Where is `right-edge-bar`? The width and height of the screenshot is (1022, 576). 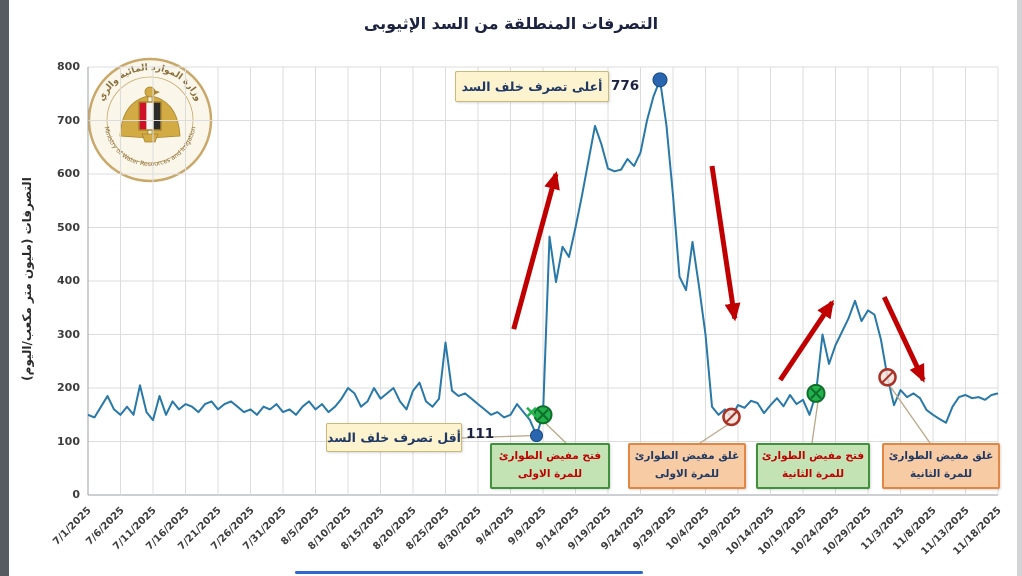
right-edge-bar is located at coordinates (1019, 288).